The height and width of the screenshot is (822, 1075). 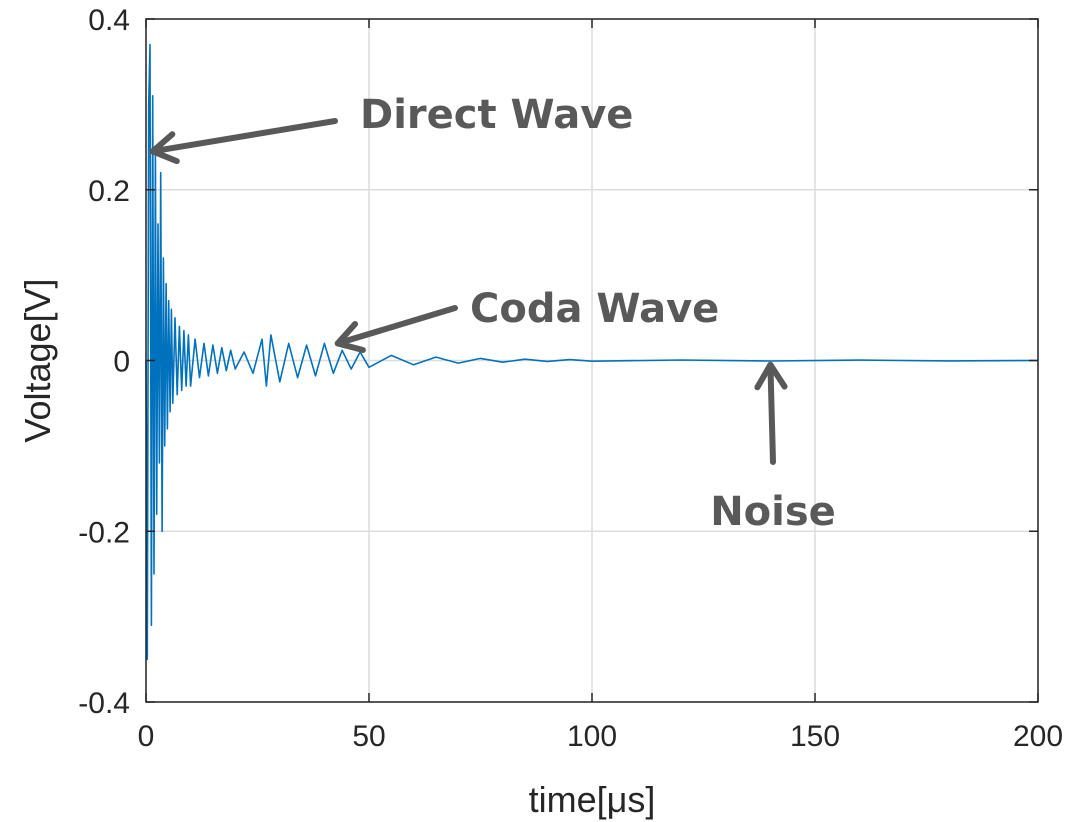 What do you see at coordinates (773, 512) in the screenshot?
I see `annotation-label: Noise` at bounding box center [773, 512].